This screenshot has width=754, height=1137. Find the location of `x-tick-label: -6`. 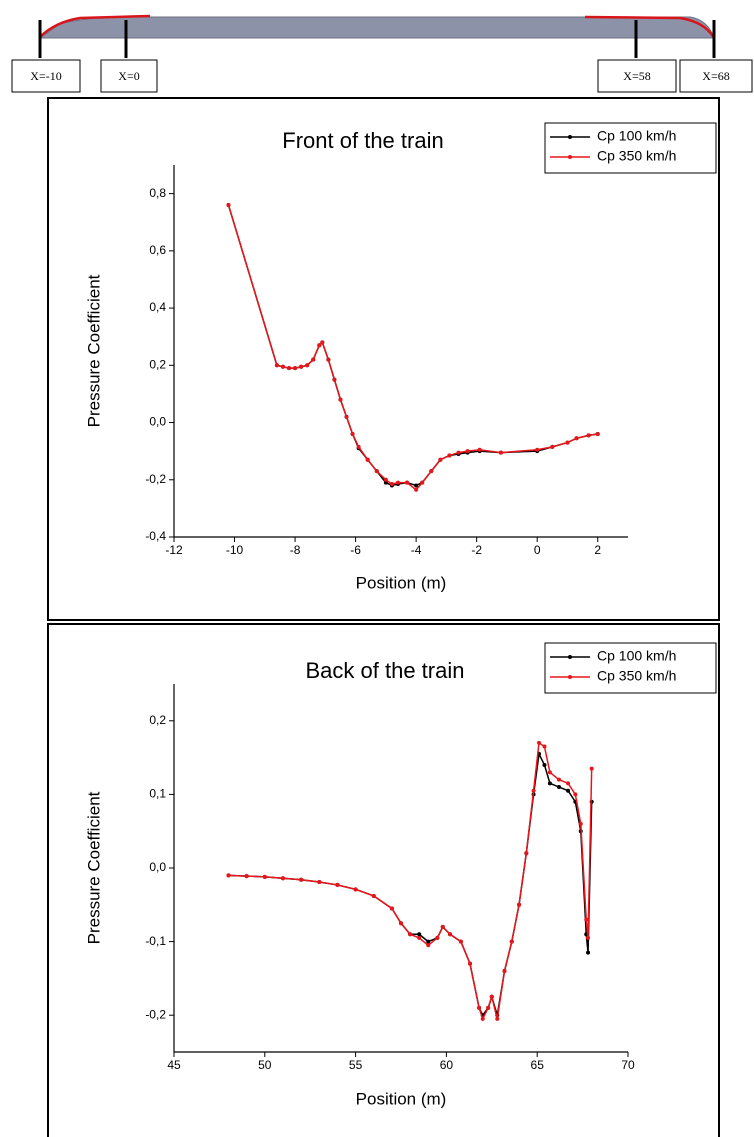

x-tick-label: -6 is located at coordinates (355, 550).